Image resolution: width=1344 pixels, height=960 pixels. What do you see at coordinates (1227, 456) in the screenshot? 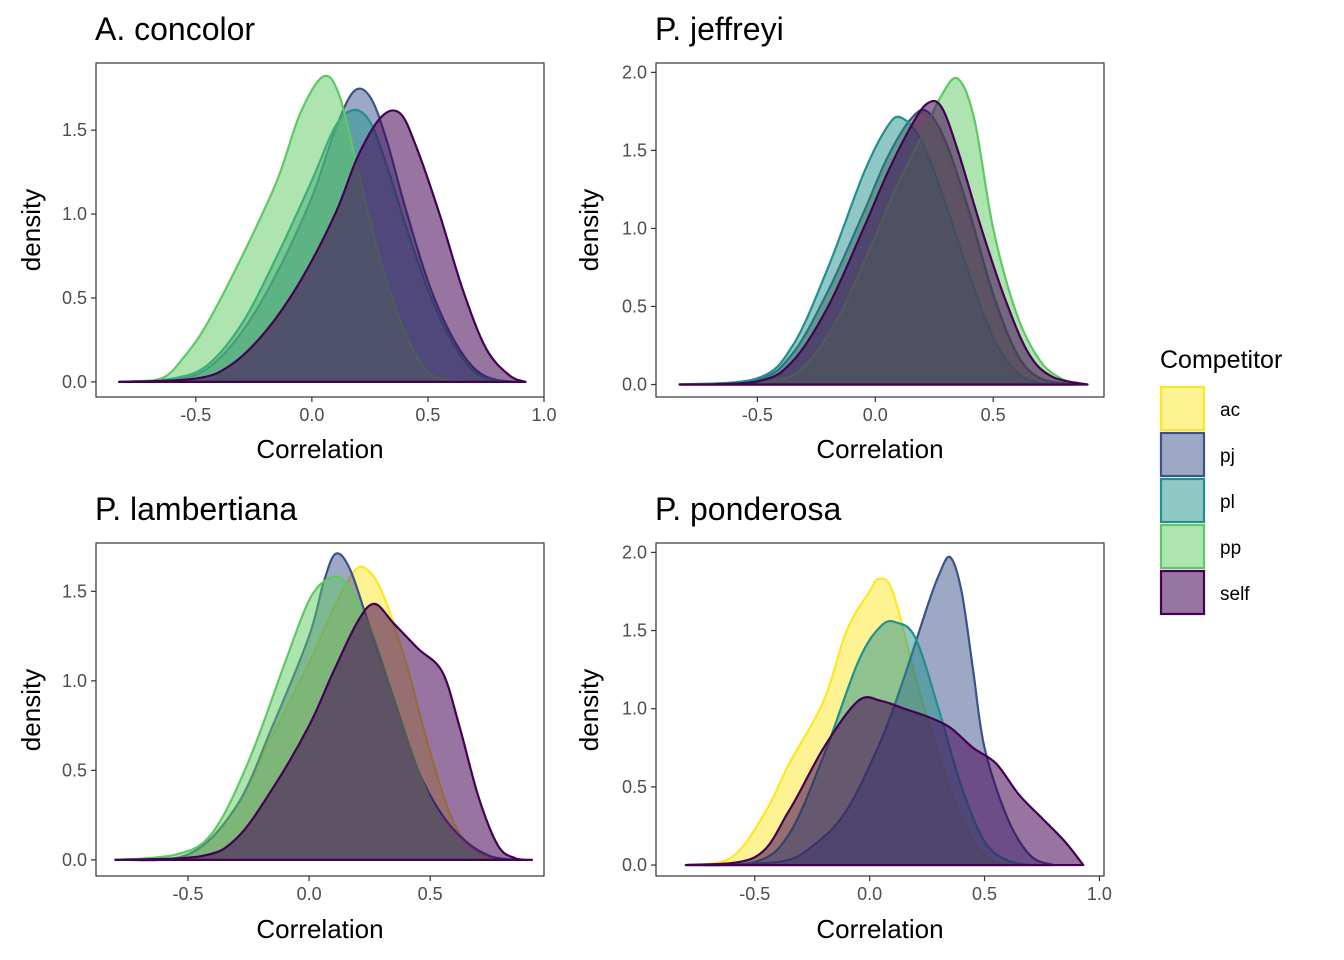
I see `legend-label-pj: pj` at bounding box center [1227, 456].